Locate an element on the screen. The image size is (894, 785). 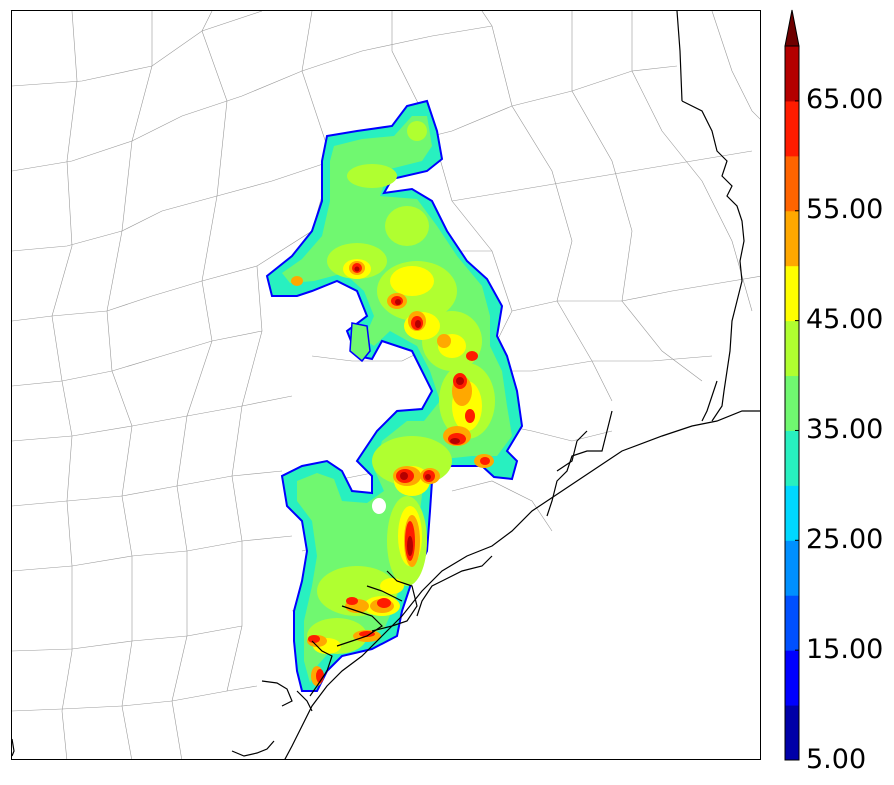
colorbar-tick-label: 65.00 is located at coordinates (845, 99).